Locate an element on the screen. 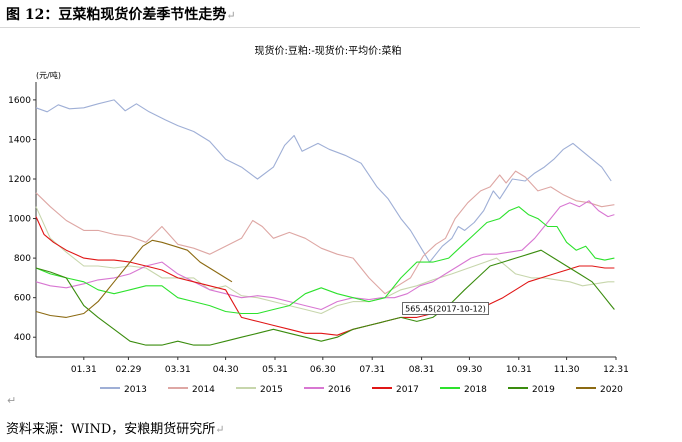 Image resolution: width=682 pixels, height=442 pixels. data-tooltip: 565.45(2017-10-12) is located at coordinates (445, 308).